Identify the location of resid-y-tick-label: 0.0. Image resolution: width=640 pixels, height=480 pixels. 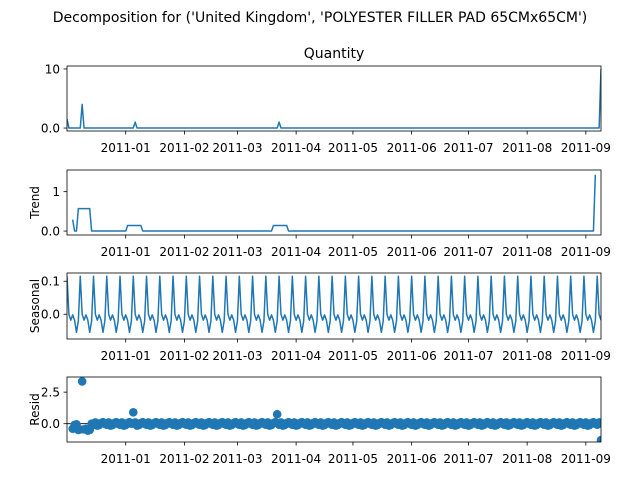
(50, 424).